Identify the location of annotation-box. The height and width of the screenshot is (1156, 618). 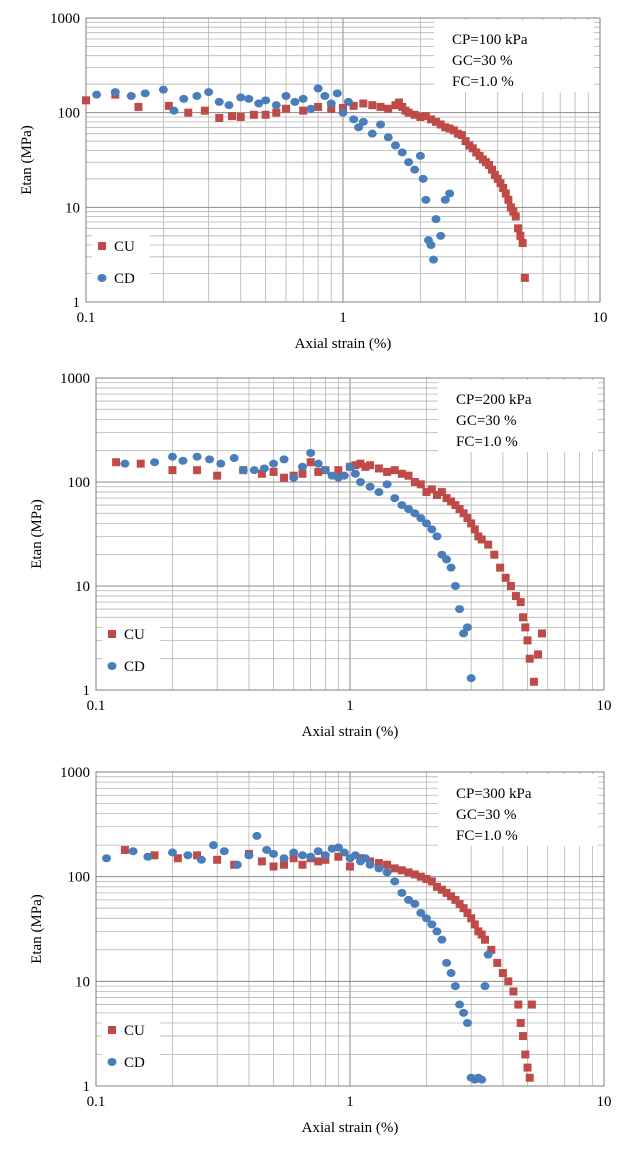
(518, 416).